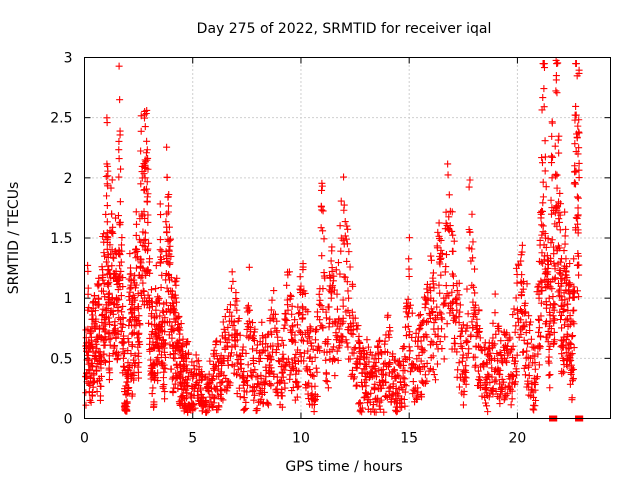 The height and width of the screenshot is (480, 640). I want to click on y-tick-label: 2.5, so click(61, 119).